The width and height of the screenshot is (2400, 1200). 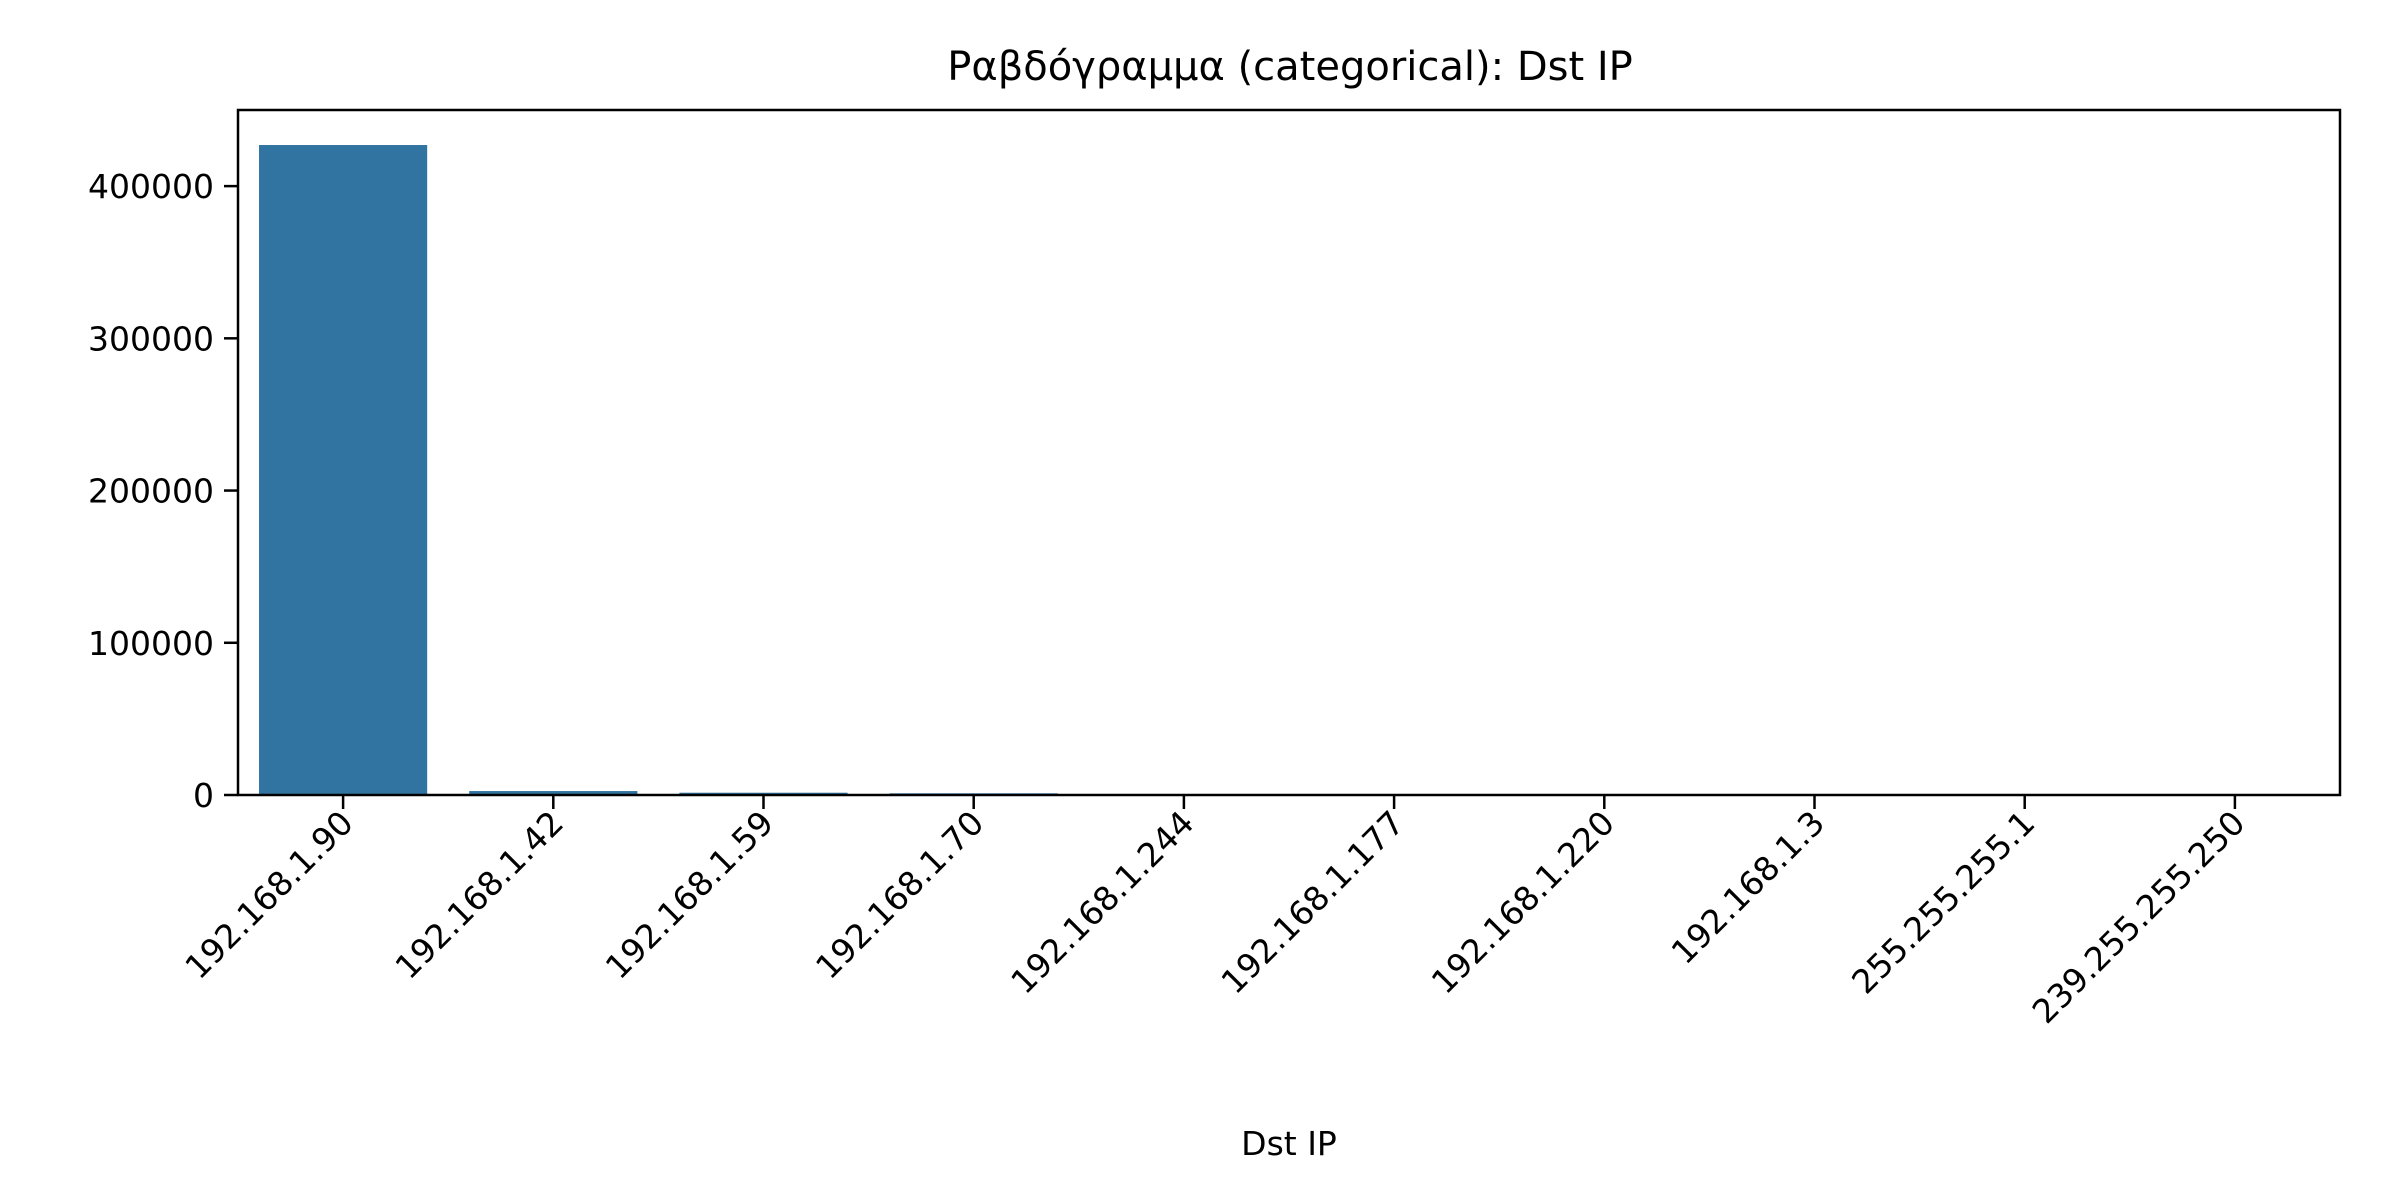 What do you see at coordinates (479, 894) in the screenshot?
I see `x-tick-label: 192.168.1.42` at bounding box center [479, 894].